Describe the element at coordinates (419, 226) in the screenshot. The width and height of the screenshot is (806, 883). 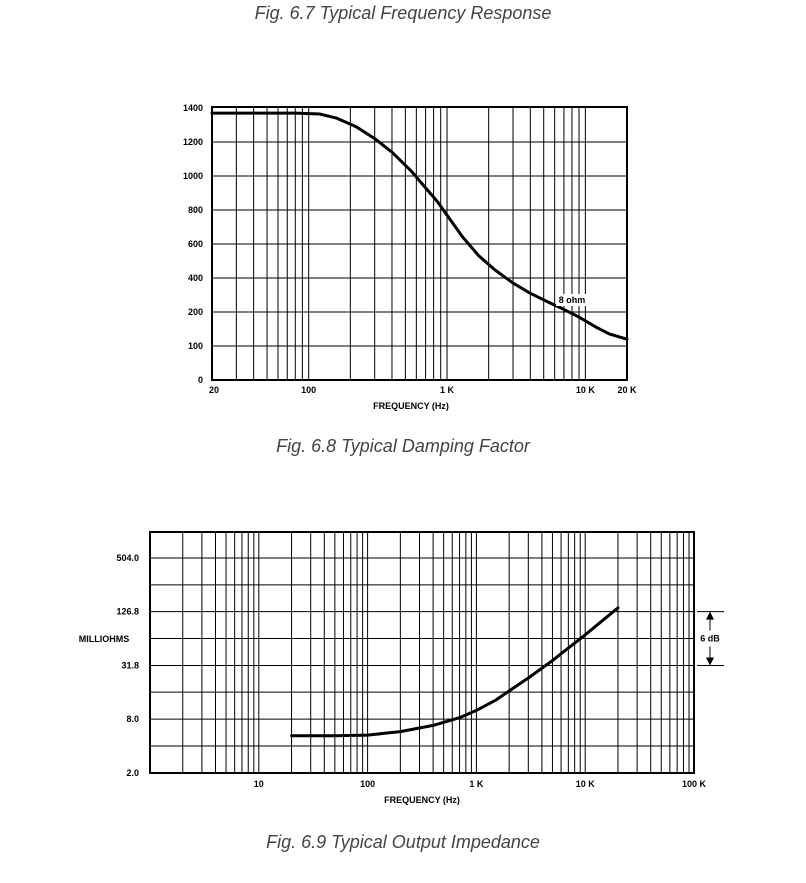
I see `damping-factor-curve` at that location.